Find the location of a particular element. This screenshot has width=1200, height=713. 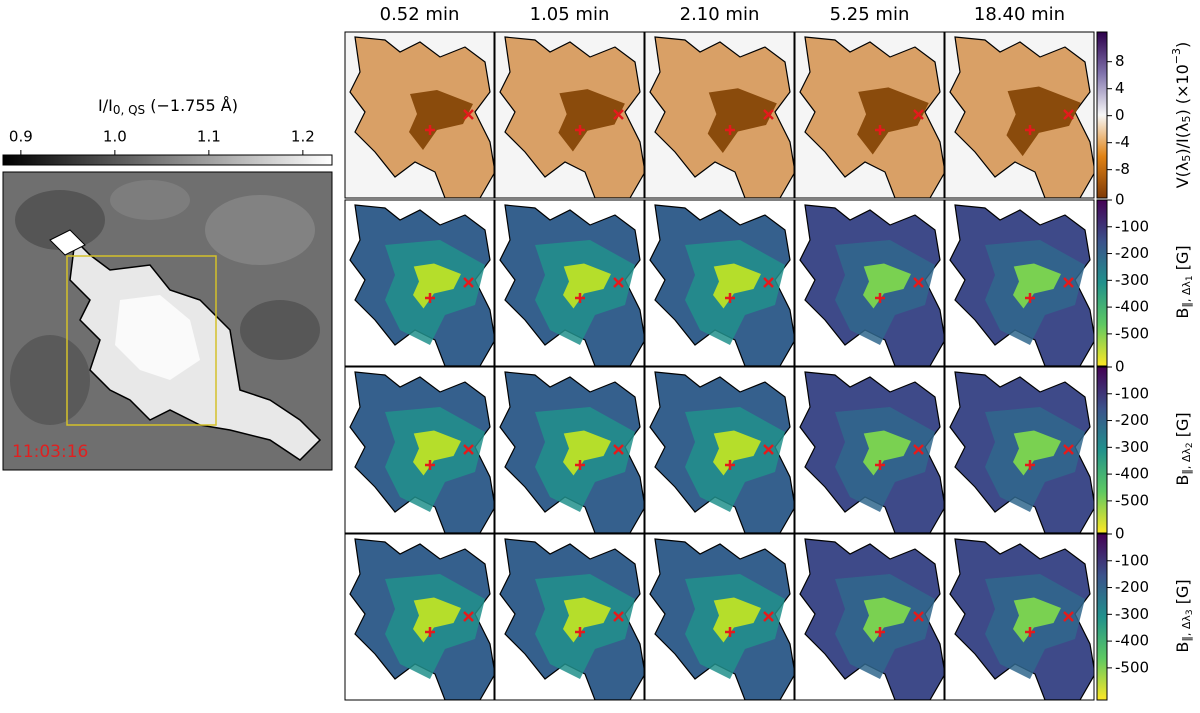

image-frame is located at coordinates (167, 321).